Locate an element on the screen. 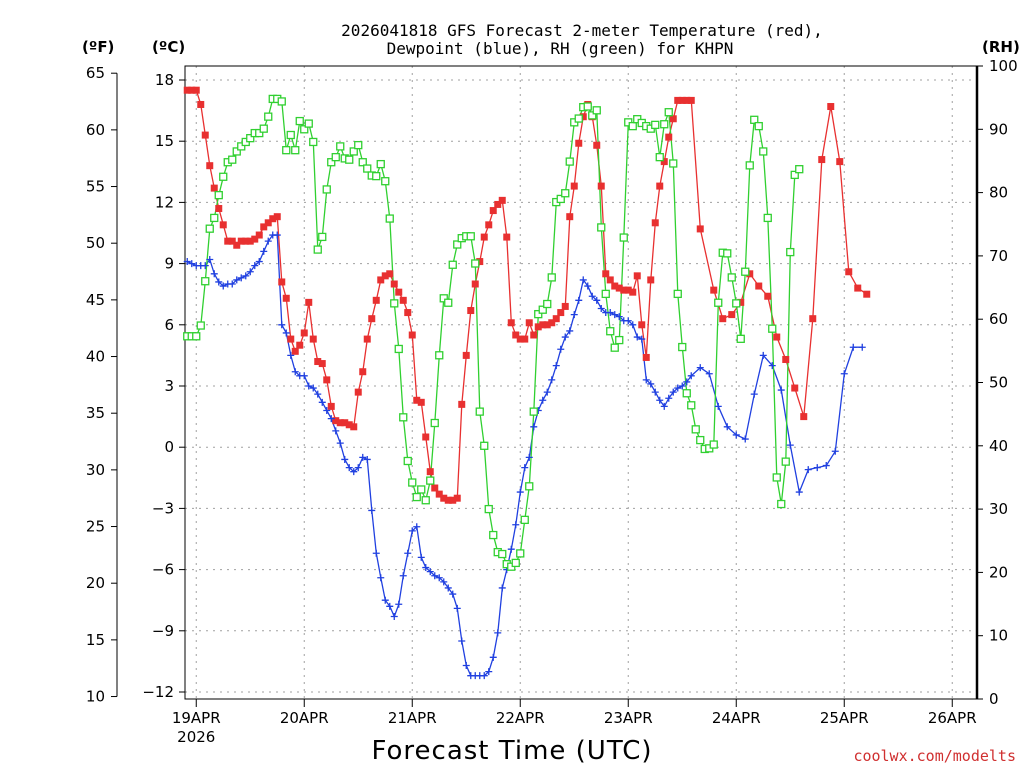  rh-tick-label: 100 is located at coordinates (1003, 66).